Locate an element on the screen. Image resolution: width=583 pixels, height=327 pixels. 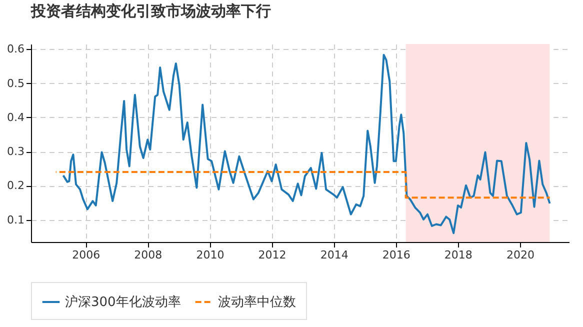
chart-title: 投资者结构变化引致市场波动率下行 is located at coordinates (150, 11).